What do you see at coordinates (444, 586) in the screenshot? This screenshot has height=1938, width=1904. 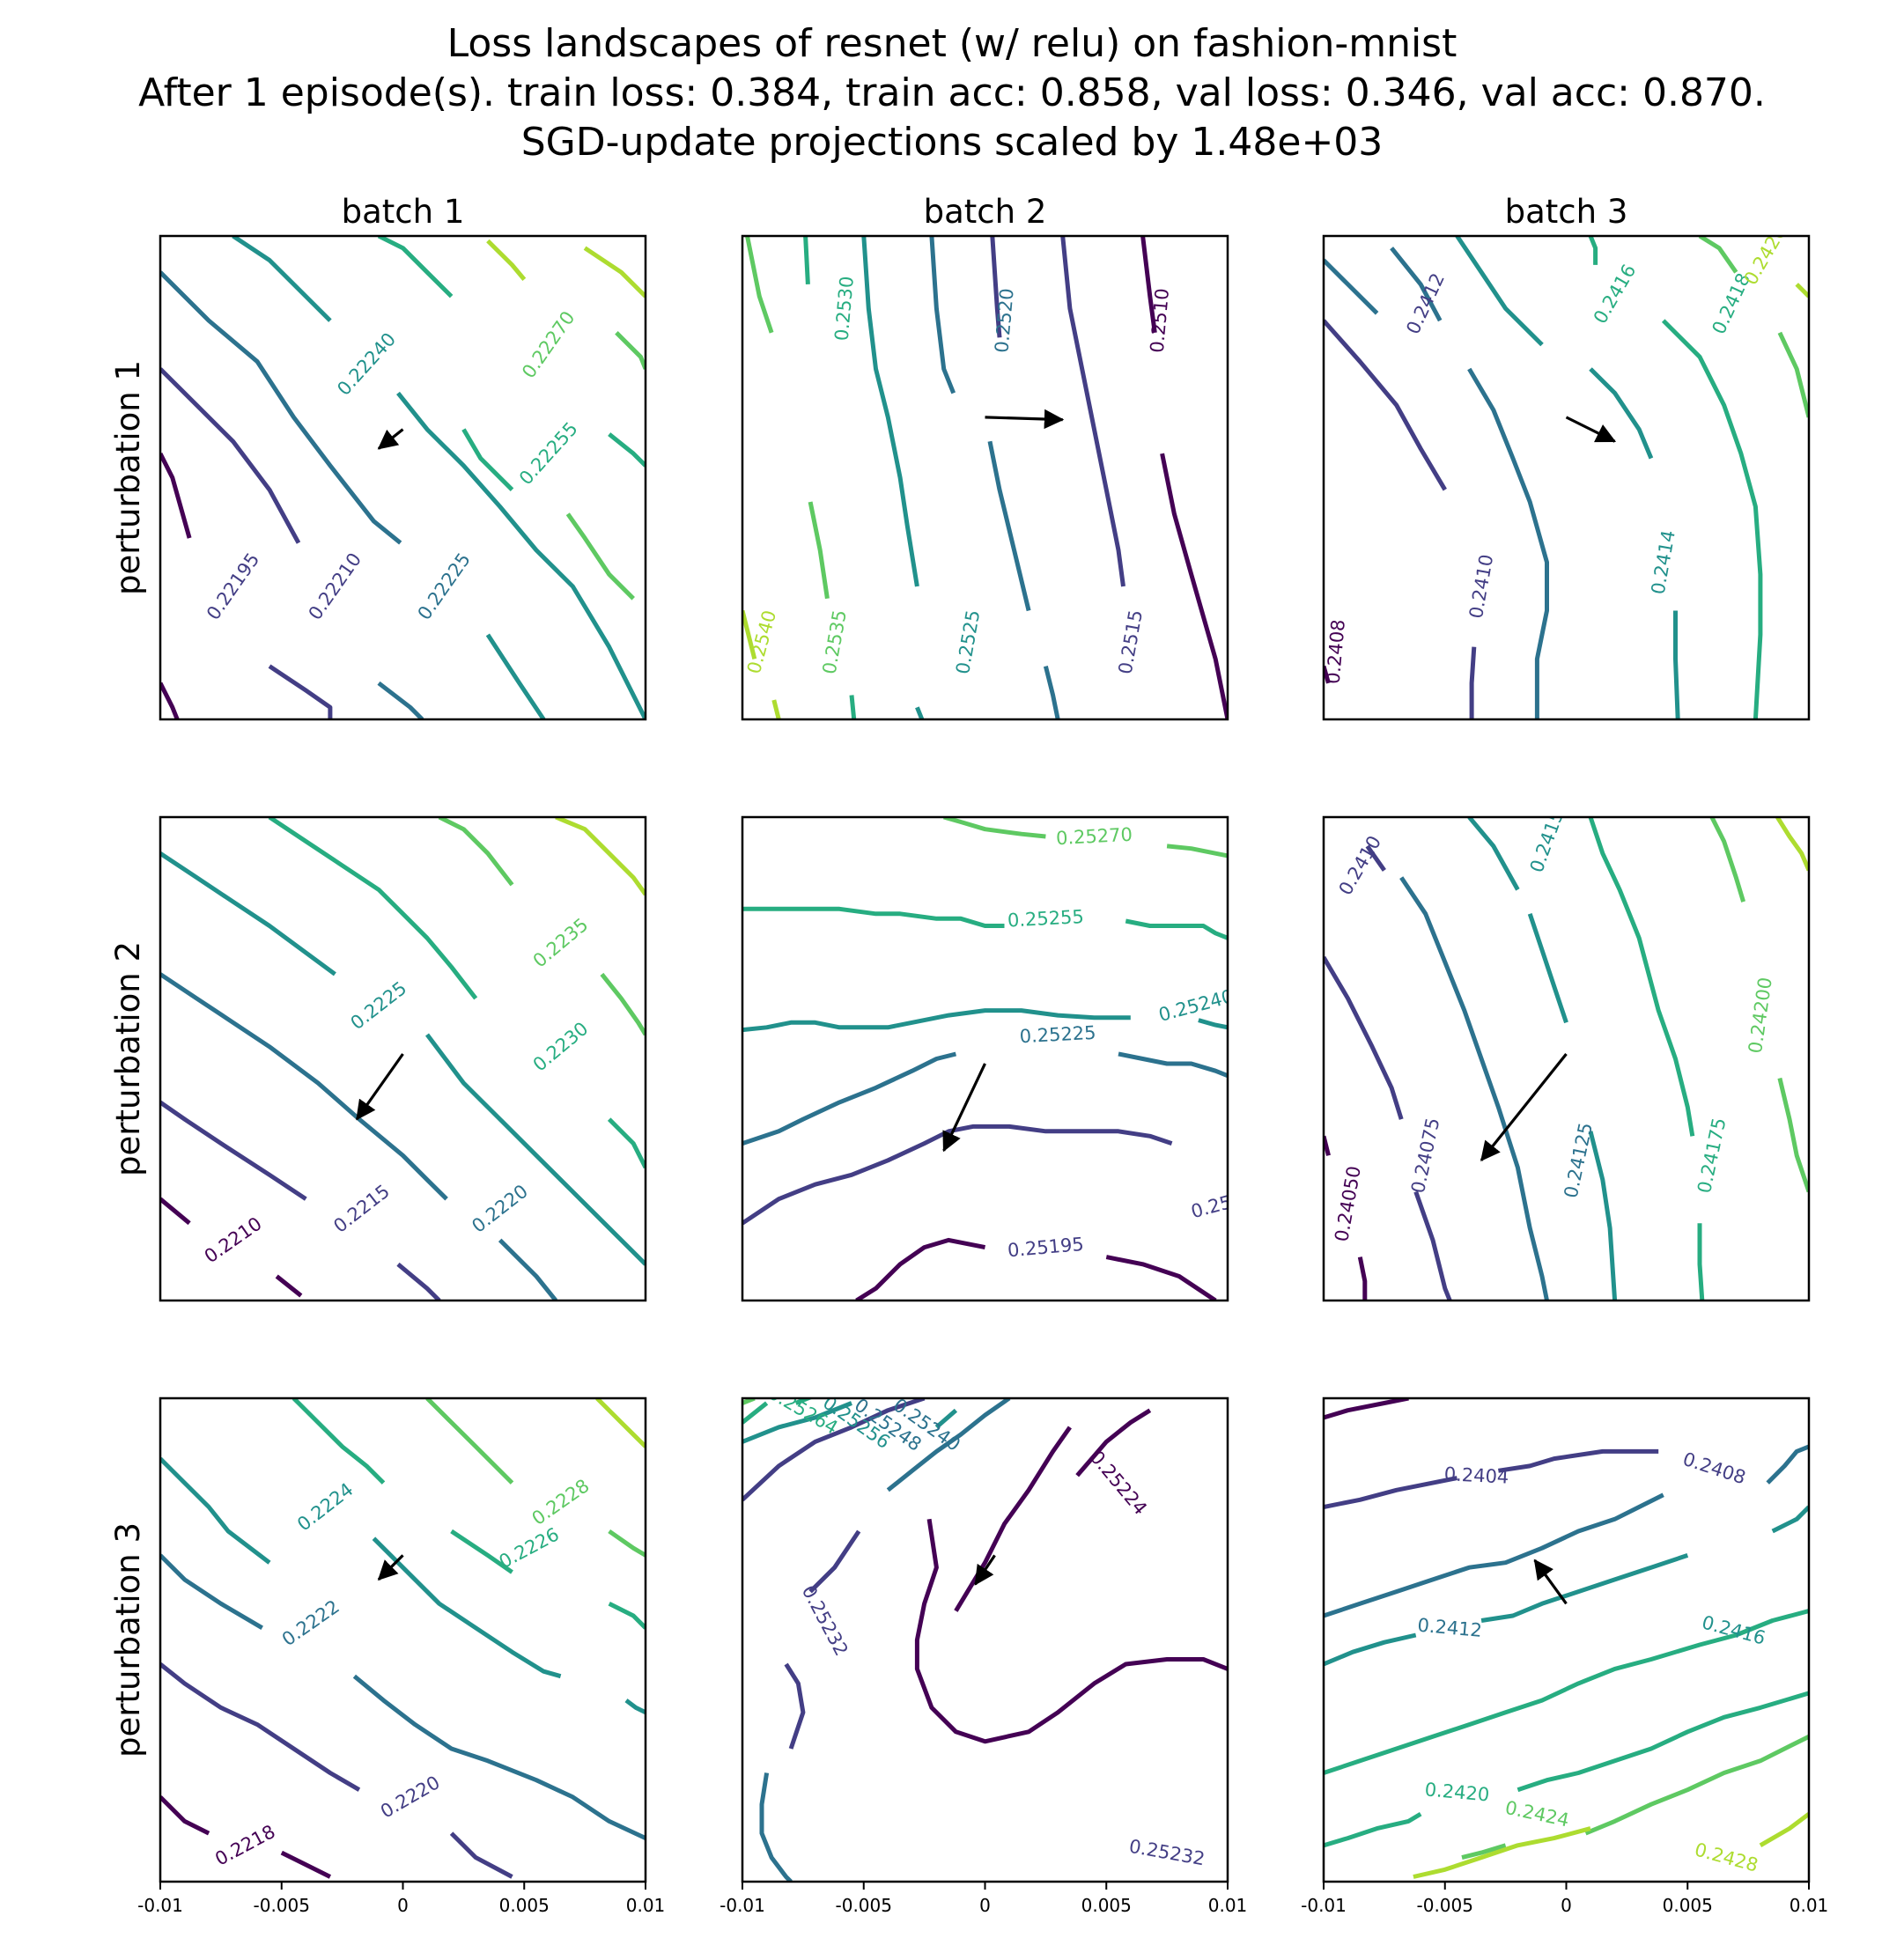 I see `contour-label: 0.22225` at bounding box center [444, 586].